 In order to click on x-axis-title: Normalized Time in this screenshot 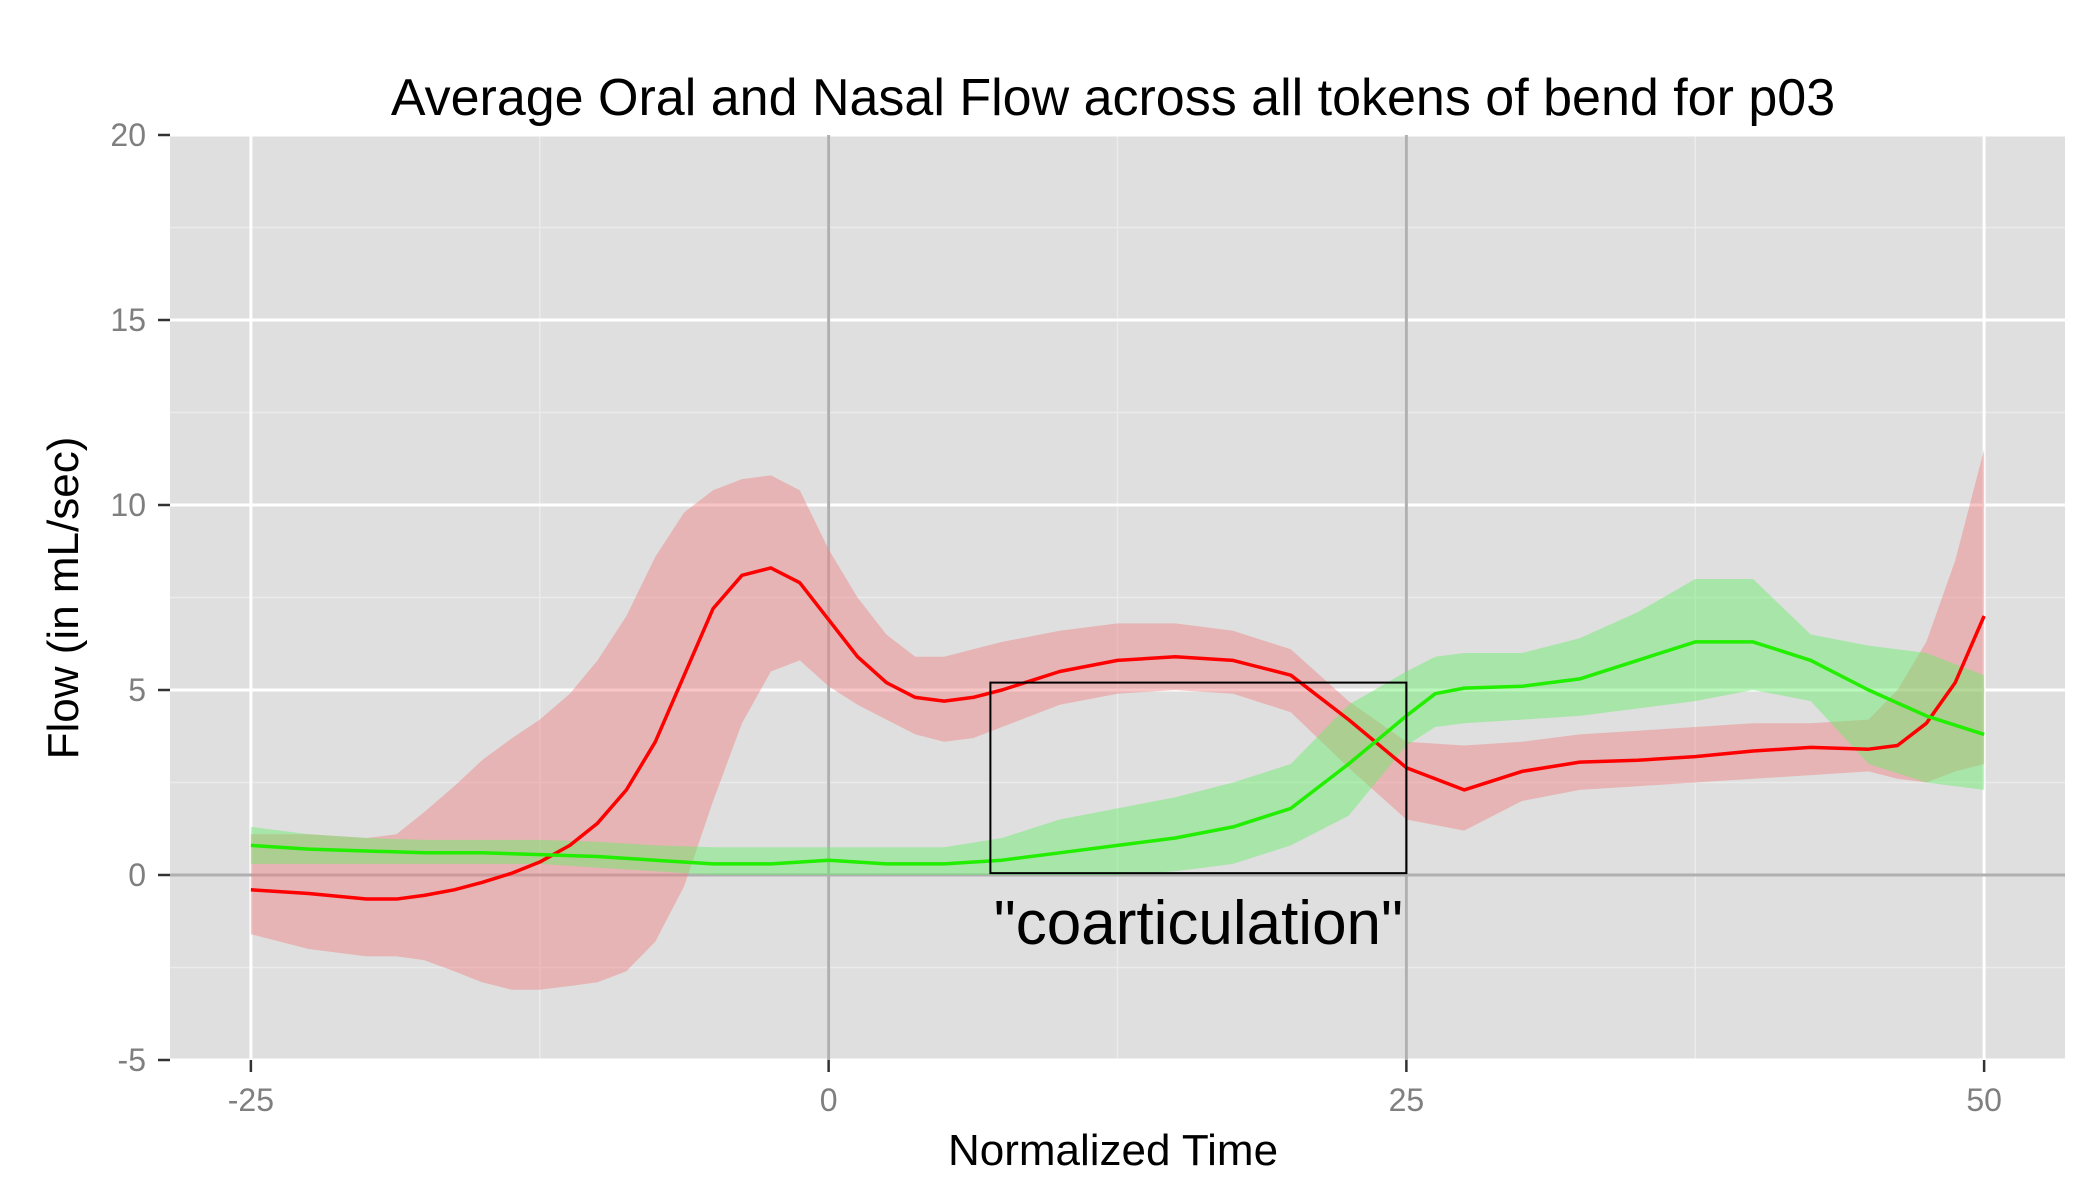, I will do `click(1113, 1150)`.